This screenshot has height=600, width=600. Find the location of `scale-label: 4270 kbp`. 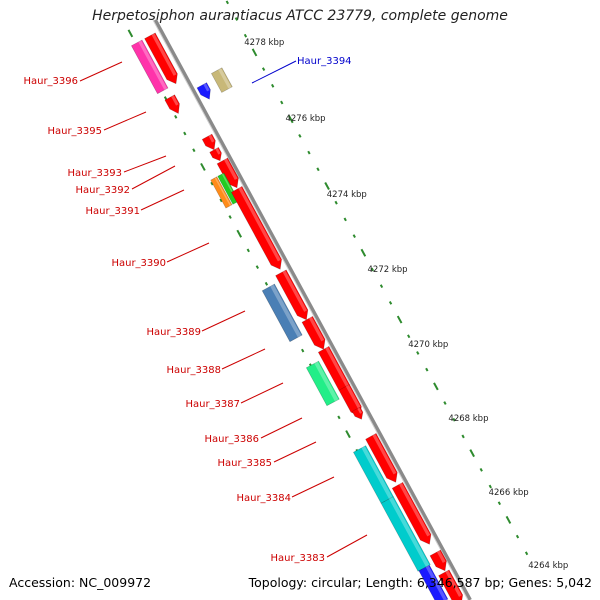

scale-label: 4270 kbp is located at coordinates (428, 345).